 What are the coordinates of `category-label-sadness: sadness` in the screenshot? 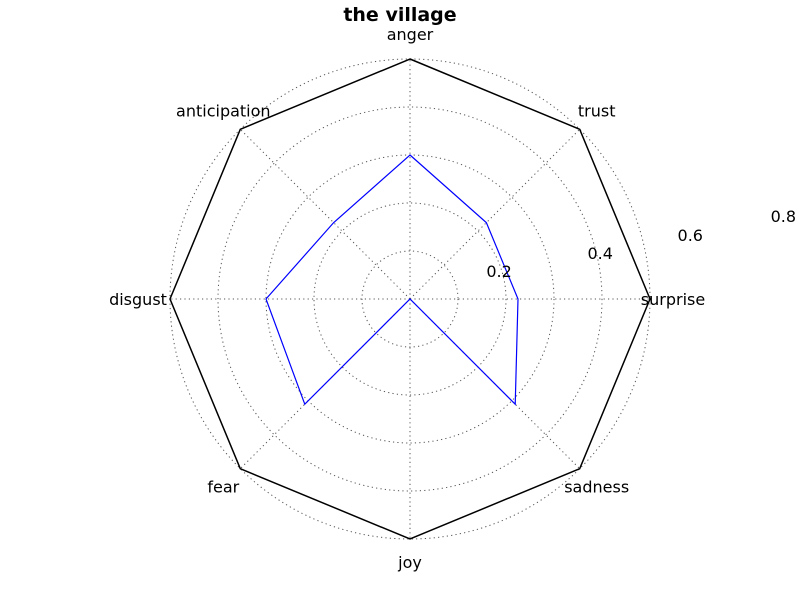 It's located at (596, 487).